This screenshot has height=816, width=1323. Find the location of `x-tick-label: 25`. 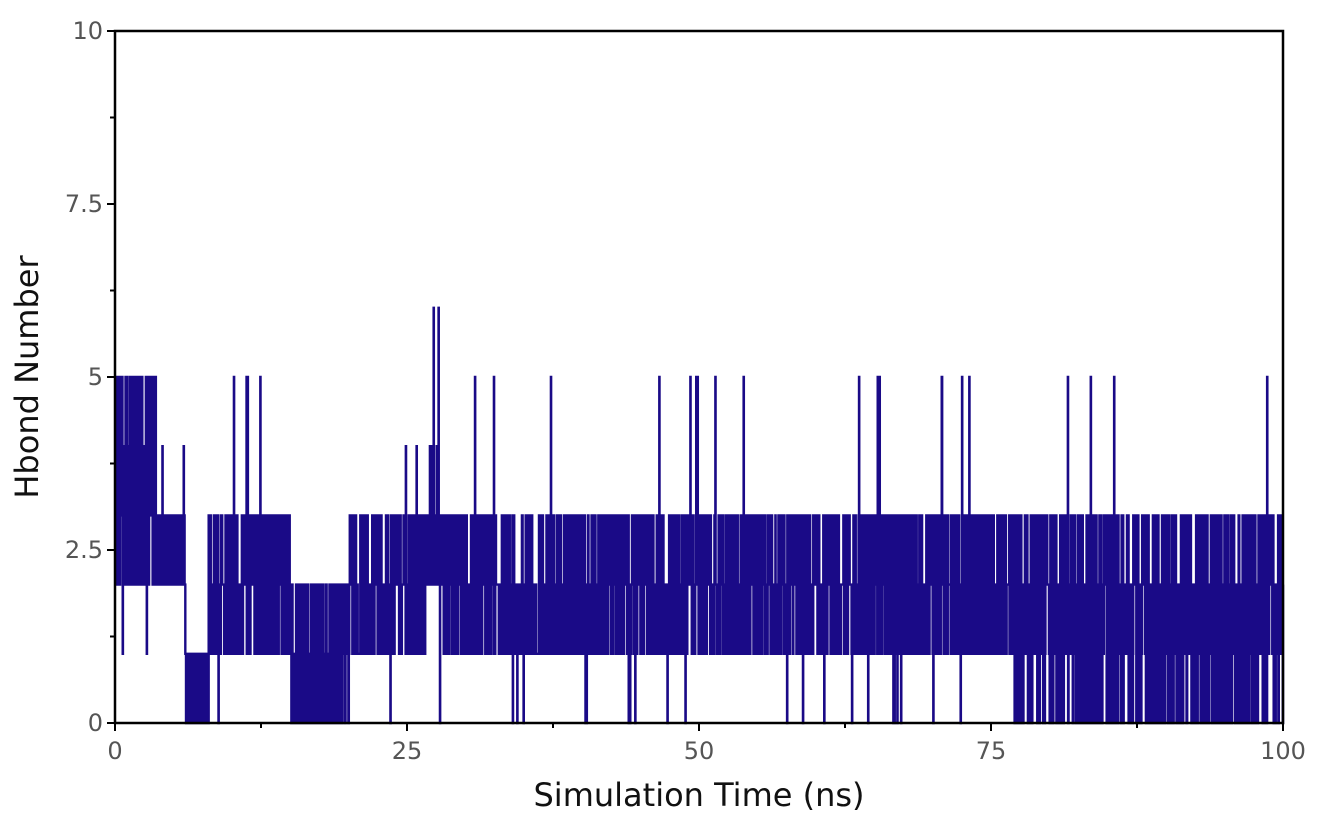

x-tick-label: 25 is located at coordinates (407, 751).